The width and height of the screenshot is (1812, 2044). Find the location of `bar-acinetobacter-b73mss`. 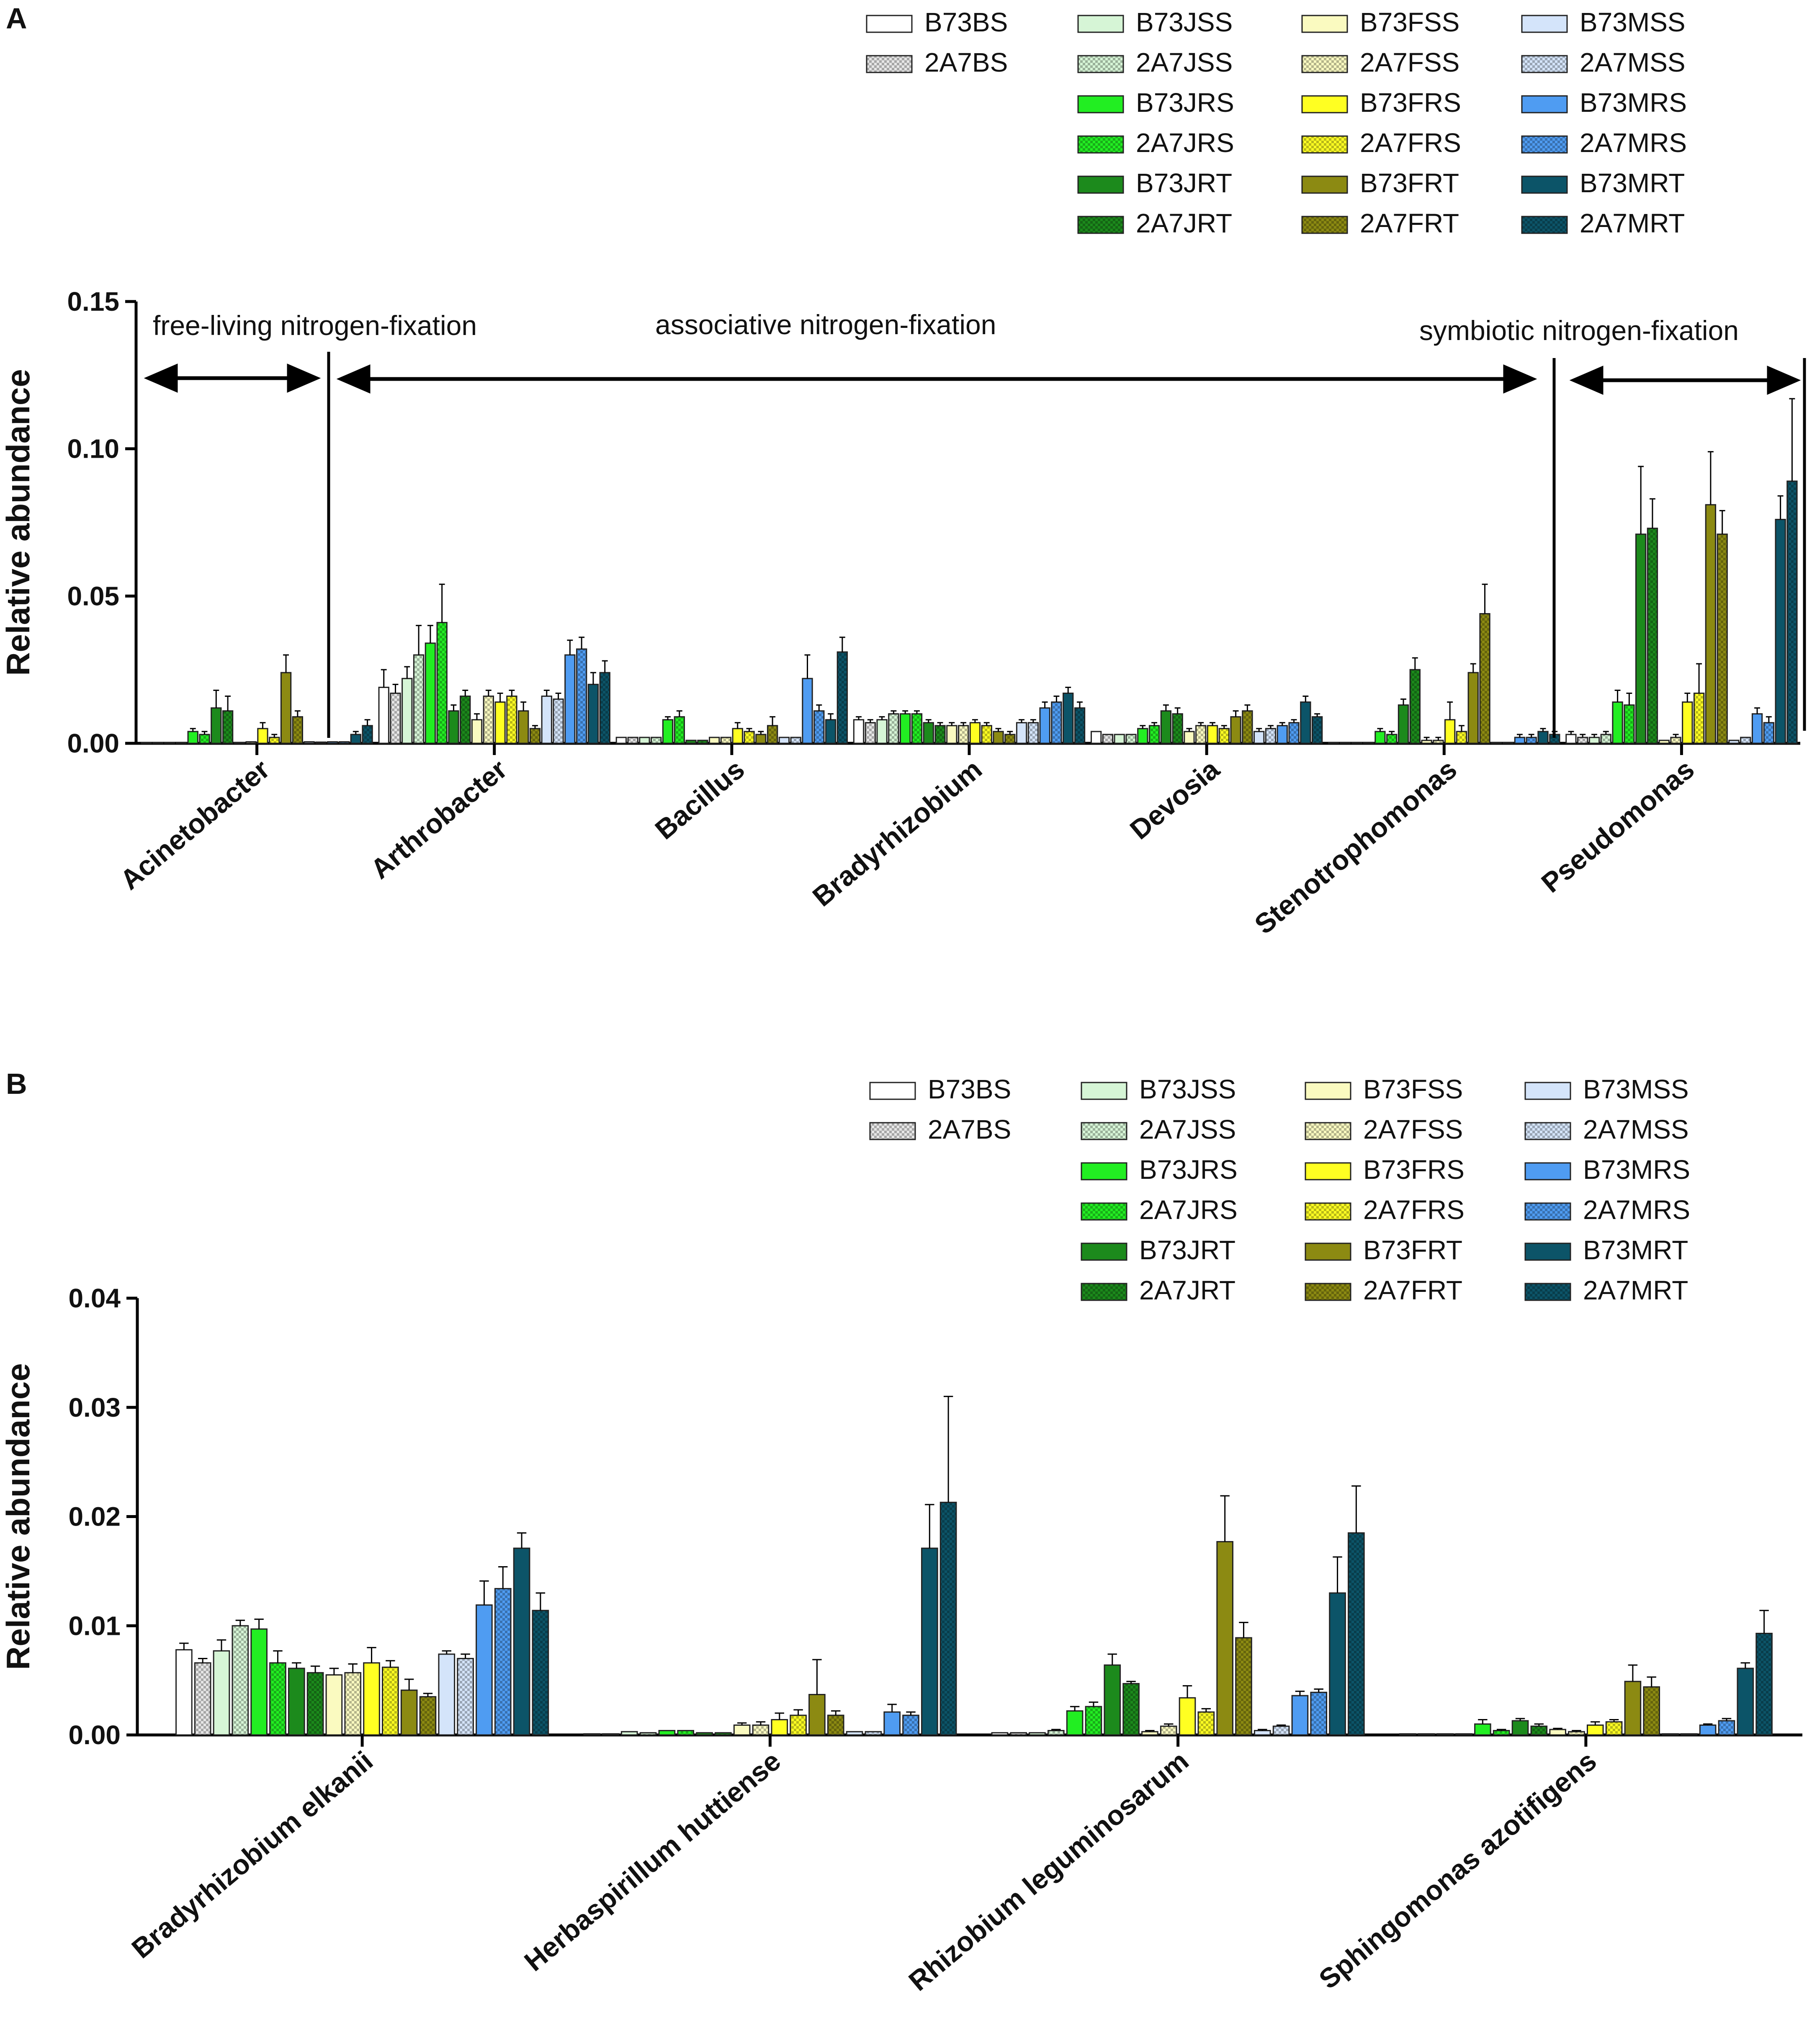

bar-acinetobacter-b73mss is located at coordinates (310, 742).